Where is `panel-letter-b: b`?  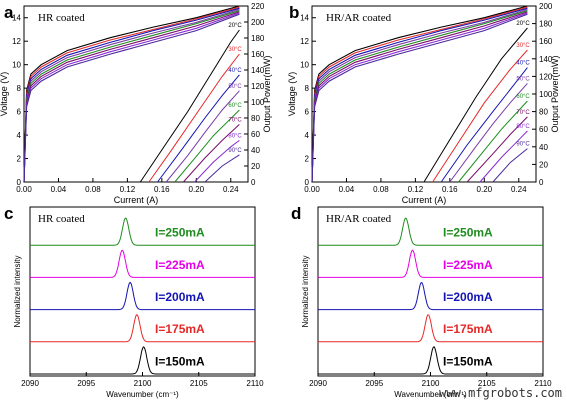 panel-letter-b: b is located at coordinates (294, 12).